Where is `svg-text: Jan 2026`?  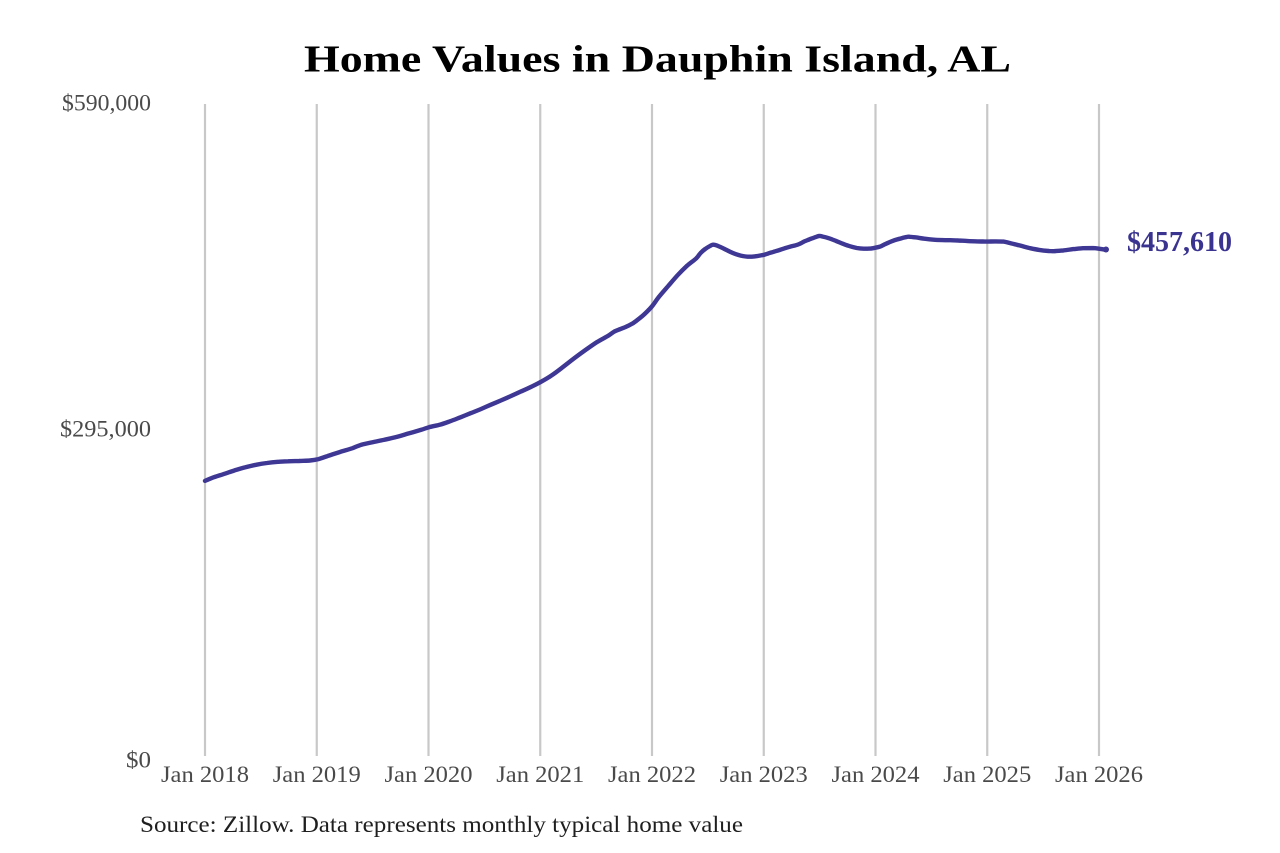 svg-text: Jan 2026 is located at coordinates (1099, 774).